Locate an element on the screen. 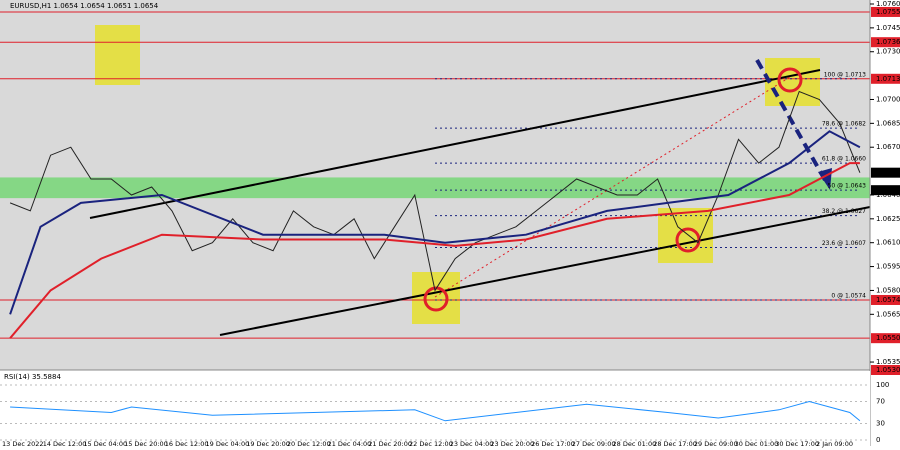  y-tick-label: 1.0610 is located at coordinates (888, 243).